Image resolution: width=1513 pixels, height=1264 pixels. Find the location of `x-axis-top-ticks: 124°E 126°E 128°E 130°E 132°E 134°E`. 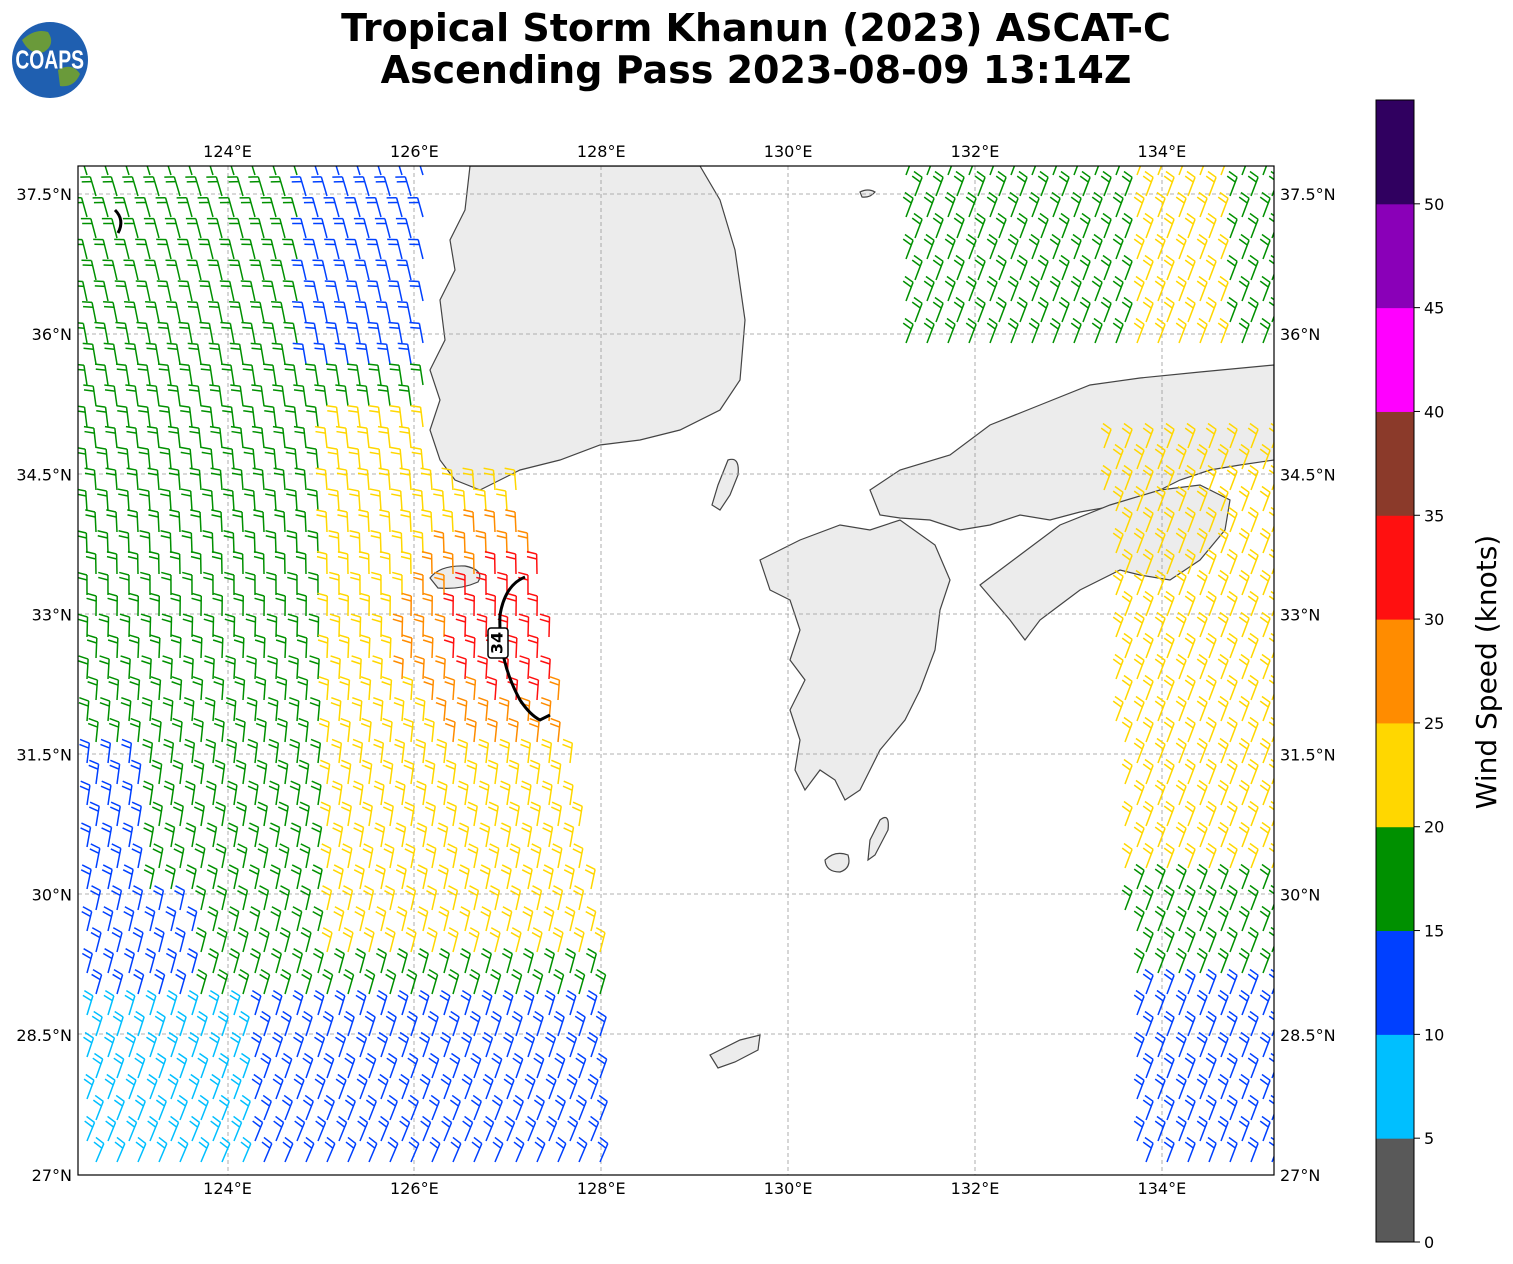

x-axis-top-ticks: 124°E 126°E 128°E 130°E 132°E 134°E is located at coordinates (694, 151).